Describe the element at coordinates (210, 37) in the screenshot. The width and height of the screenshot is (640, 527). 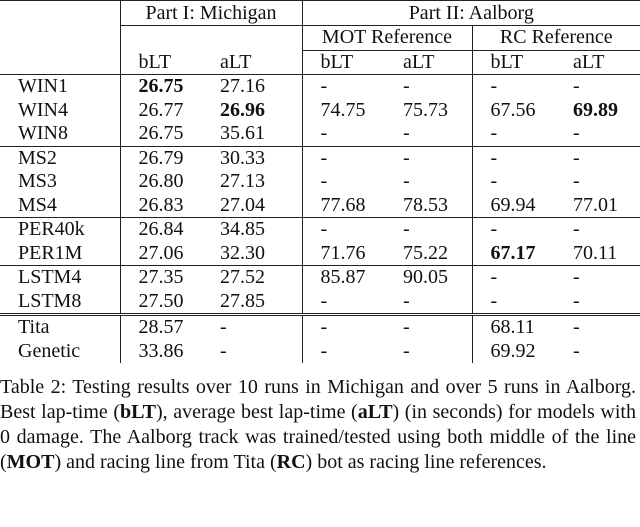
I see `empty-cell` at that location.